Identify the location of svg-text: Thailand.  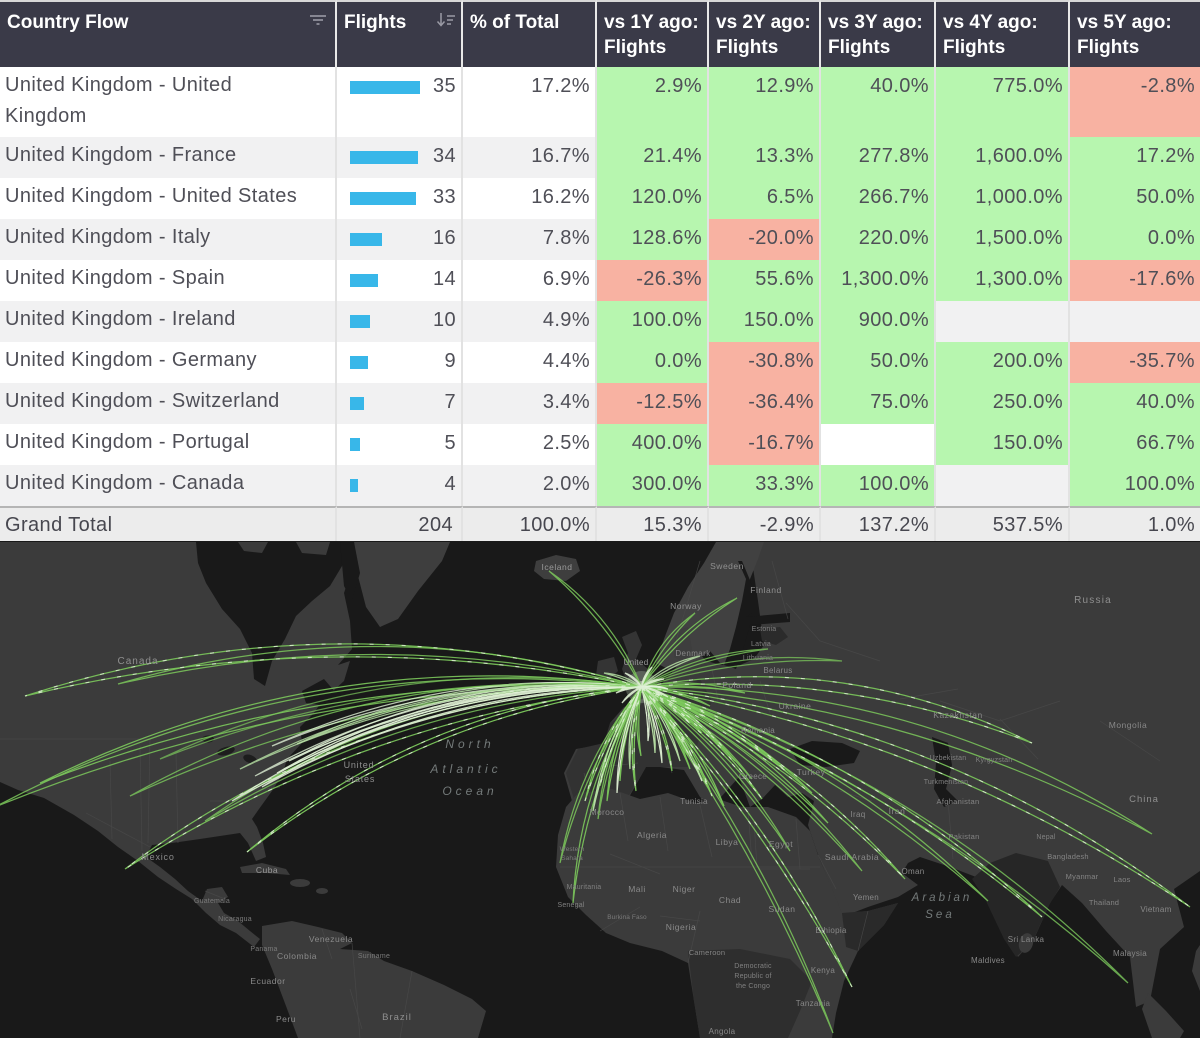
(1104, 902).